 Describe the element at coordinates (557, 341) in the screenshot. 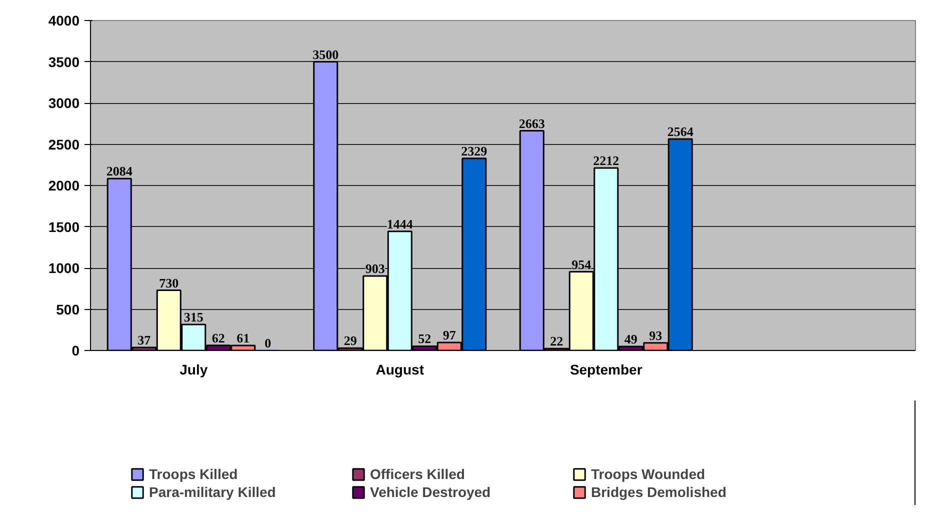

I see `data-label: 22` at that location.